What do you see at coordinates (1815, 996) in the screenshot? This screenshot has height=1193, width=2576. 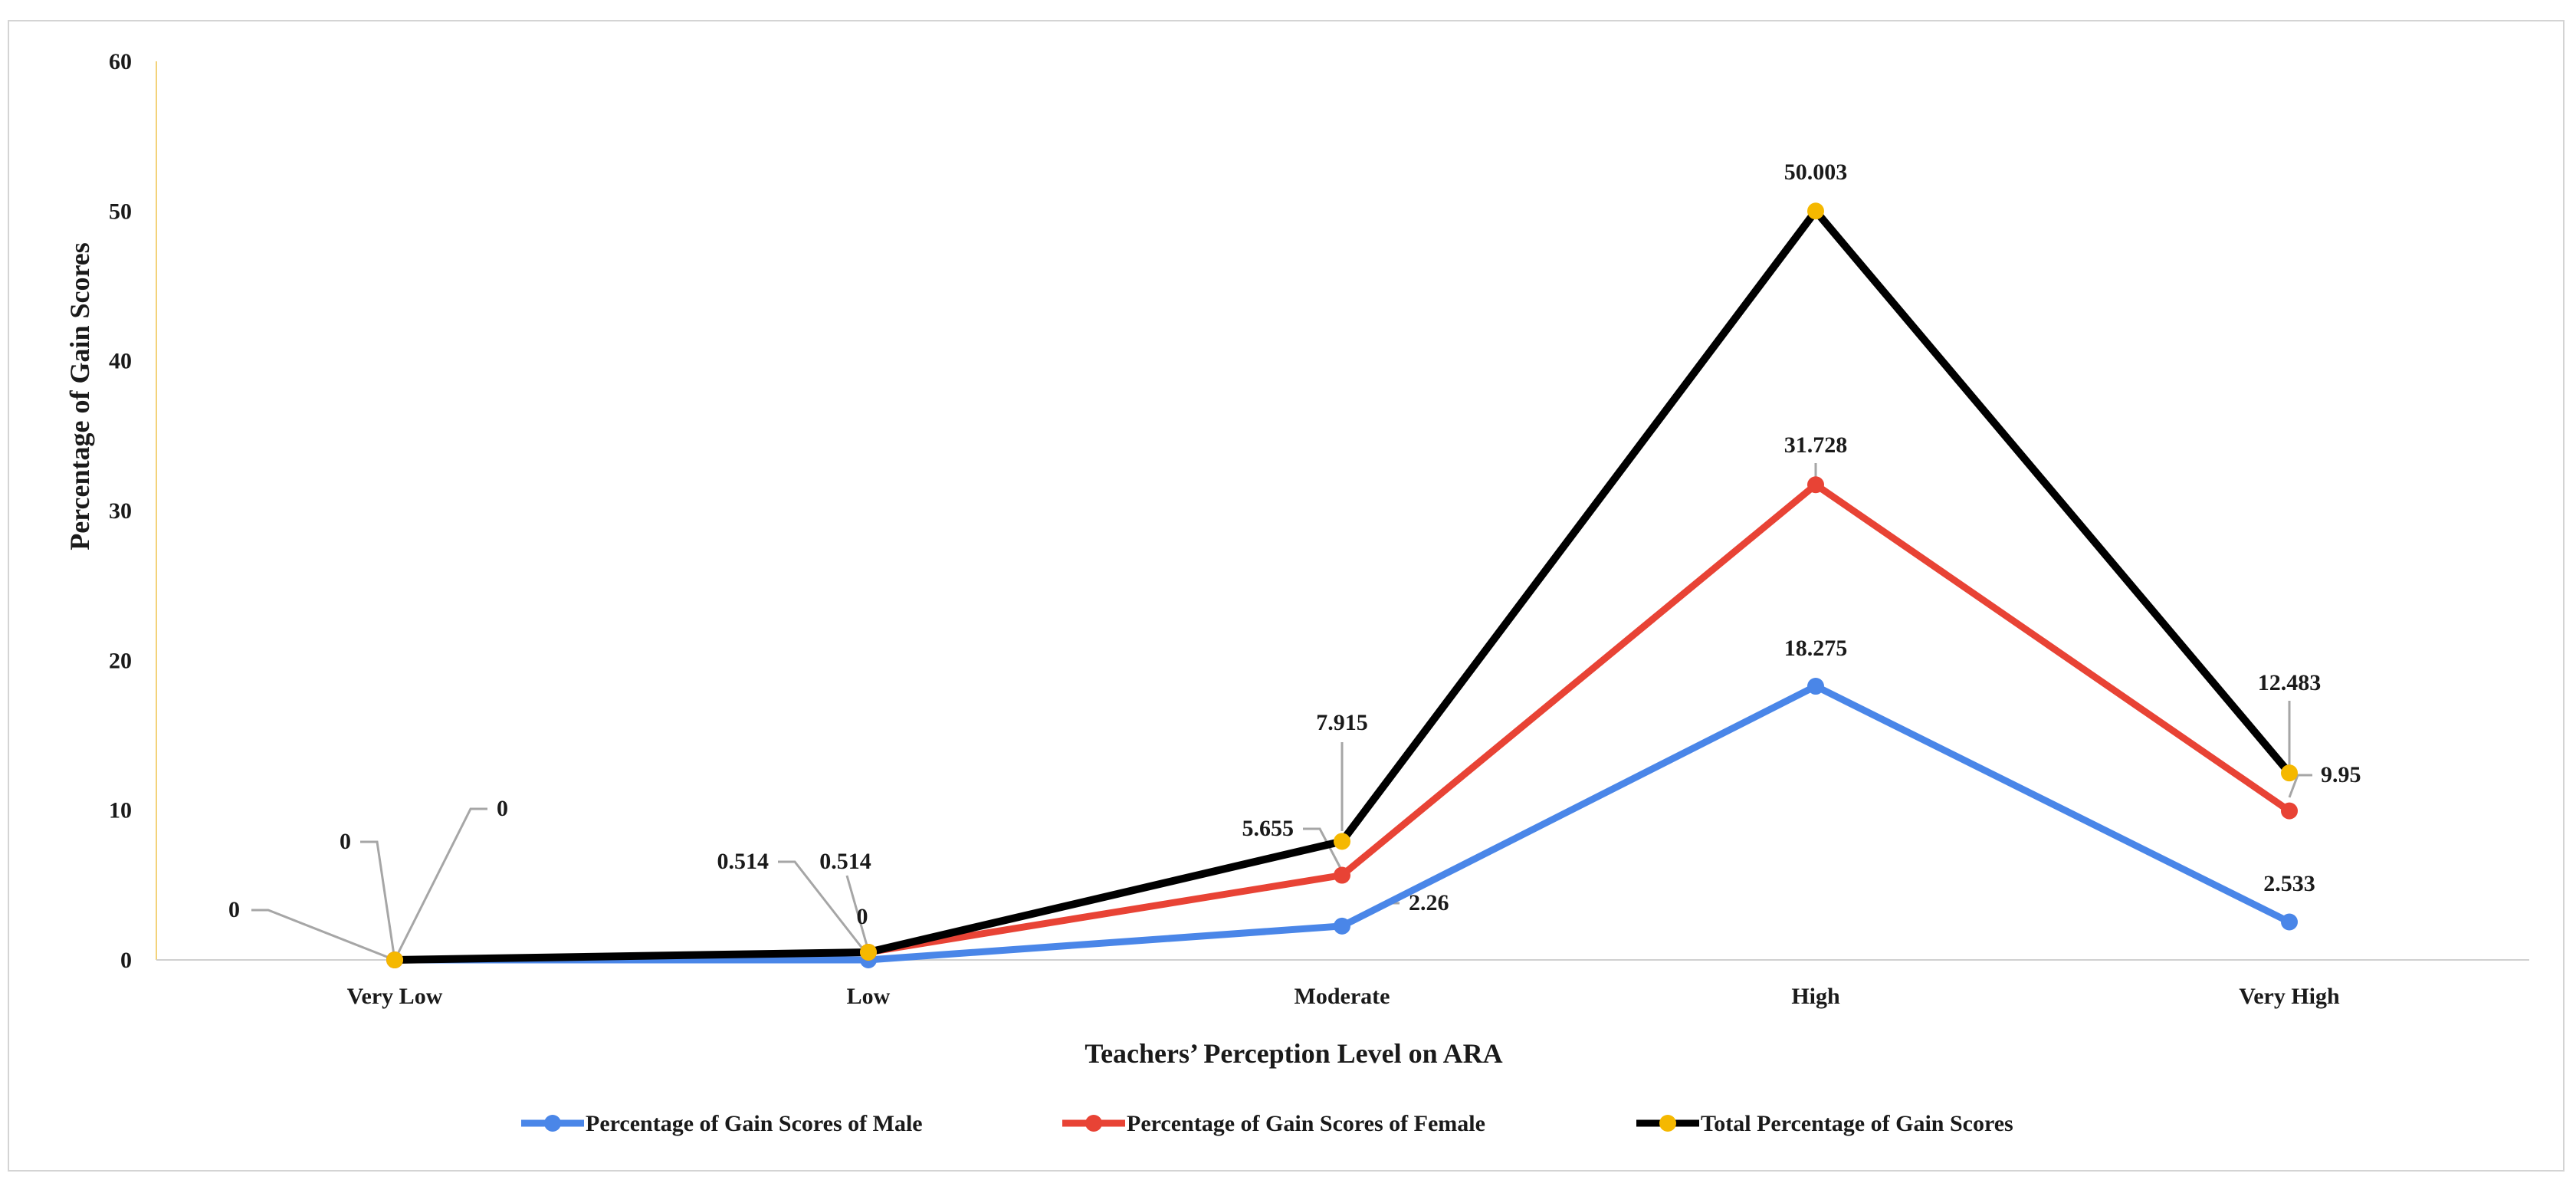 I see `x-tick-label: High` at bounding box center [1815, 996].